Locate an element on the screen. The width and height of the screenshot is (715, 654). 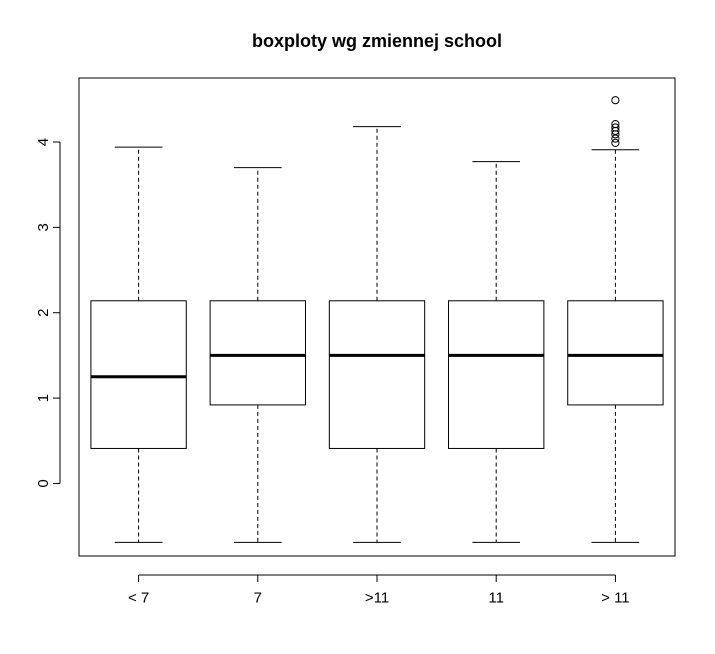
y-axis: 0 1 2 3 4 is located at coordinates (48, 313).